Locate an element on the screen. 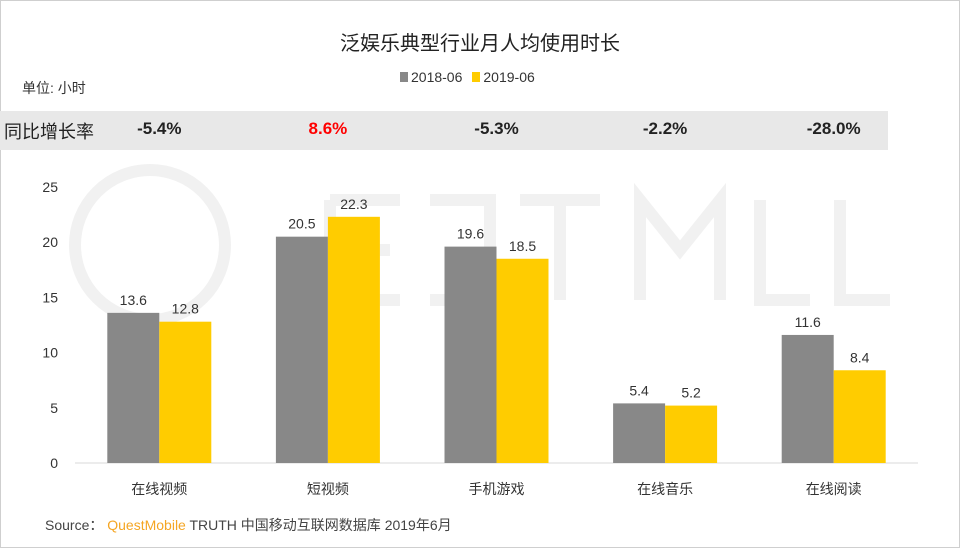 The image size is (960, 548). chart-title: 泛娱乐典型行业月人均使用时长 is located at coordinates (480, 44).